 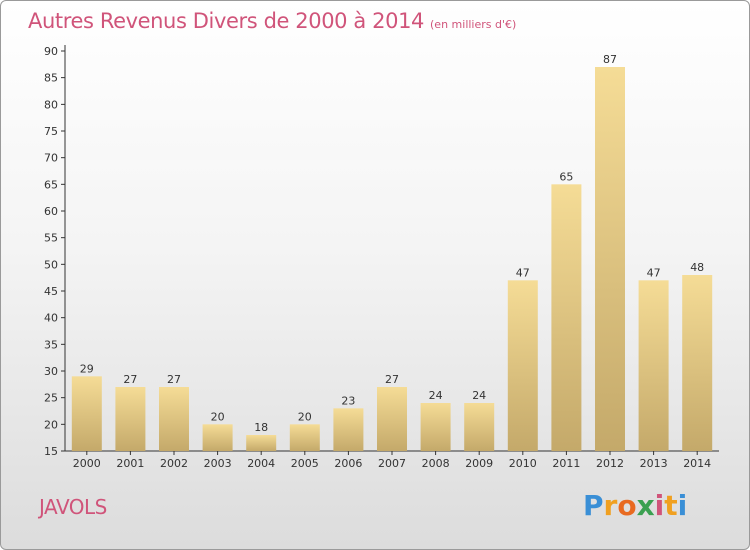 What do you see at coordinates (51, 184) in the screenshot?
I see `y-tick-label: 65` at bounding box center [51, 184].